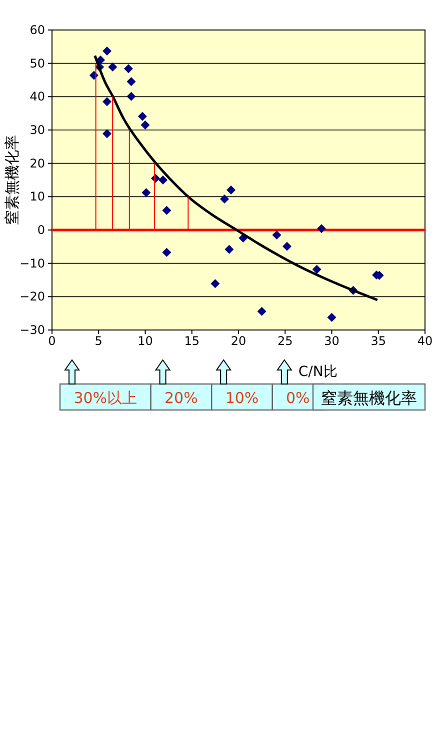  I want to click on y-axis-title: 窒素無機化率, so click(12, 180).